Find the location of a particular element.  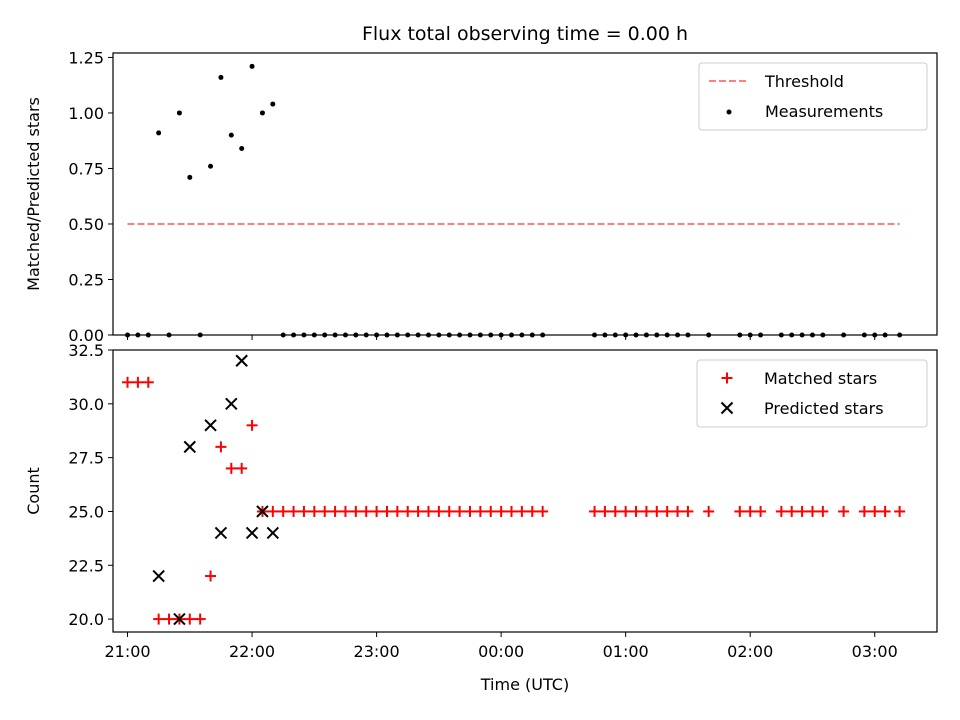

bottom-y-tick-label: 30.0 is located at coordinates (86, 404).